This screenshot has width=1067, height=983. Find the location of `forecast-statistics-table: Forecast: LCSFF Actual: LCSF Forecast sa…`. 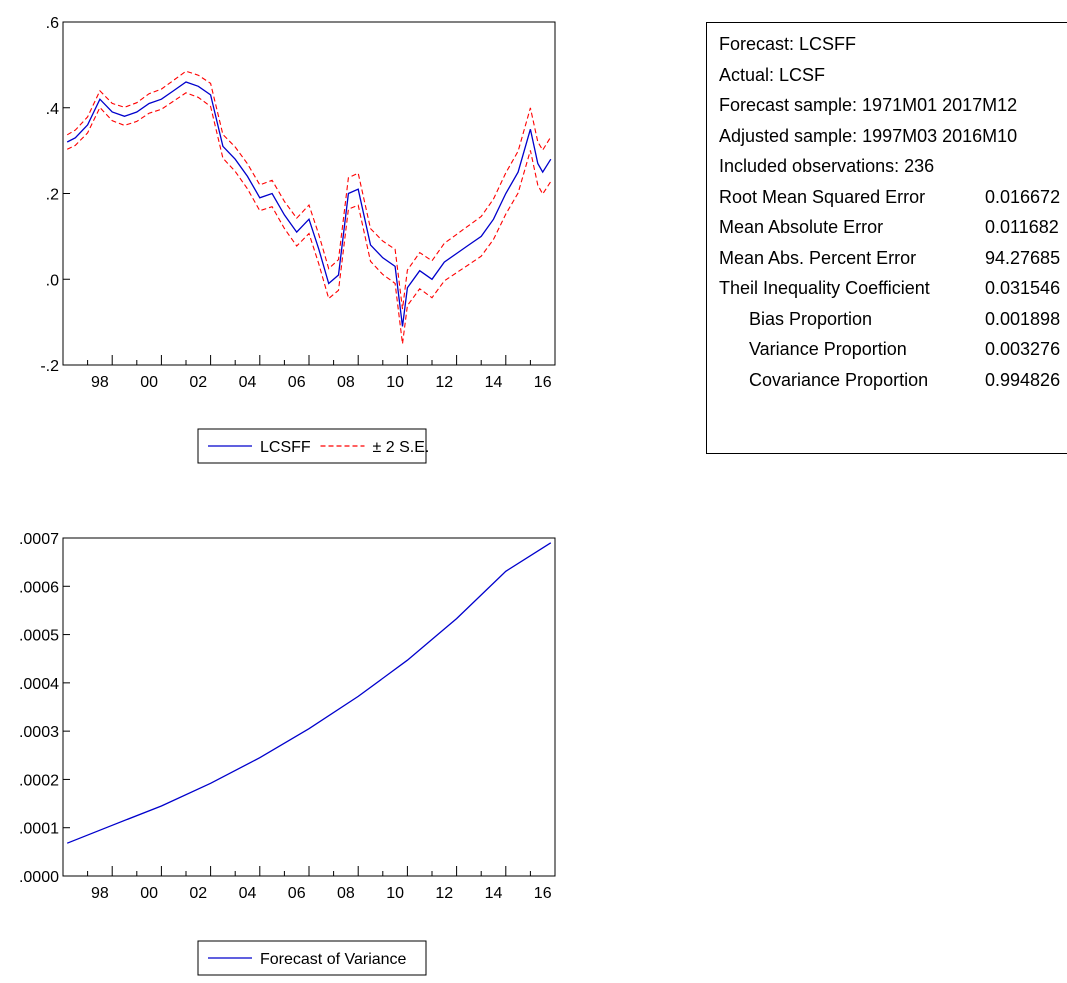

forecast-statistics-table: Forecast: LCSFF Actual: LCSF Forecast sa… is located at coordinates (886, 238).